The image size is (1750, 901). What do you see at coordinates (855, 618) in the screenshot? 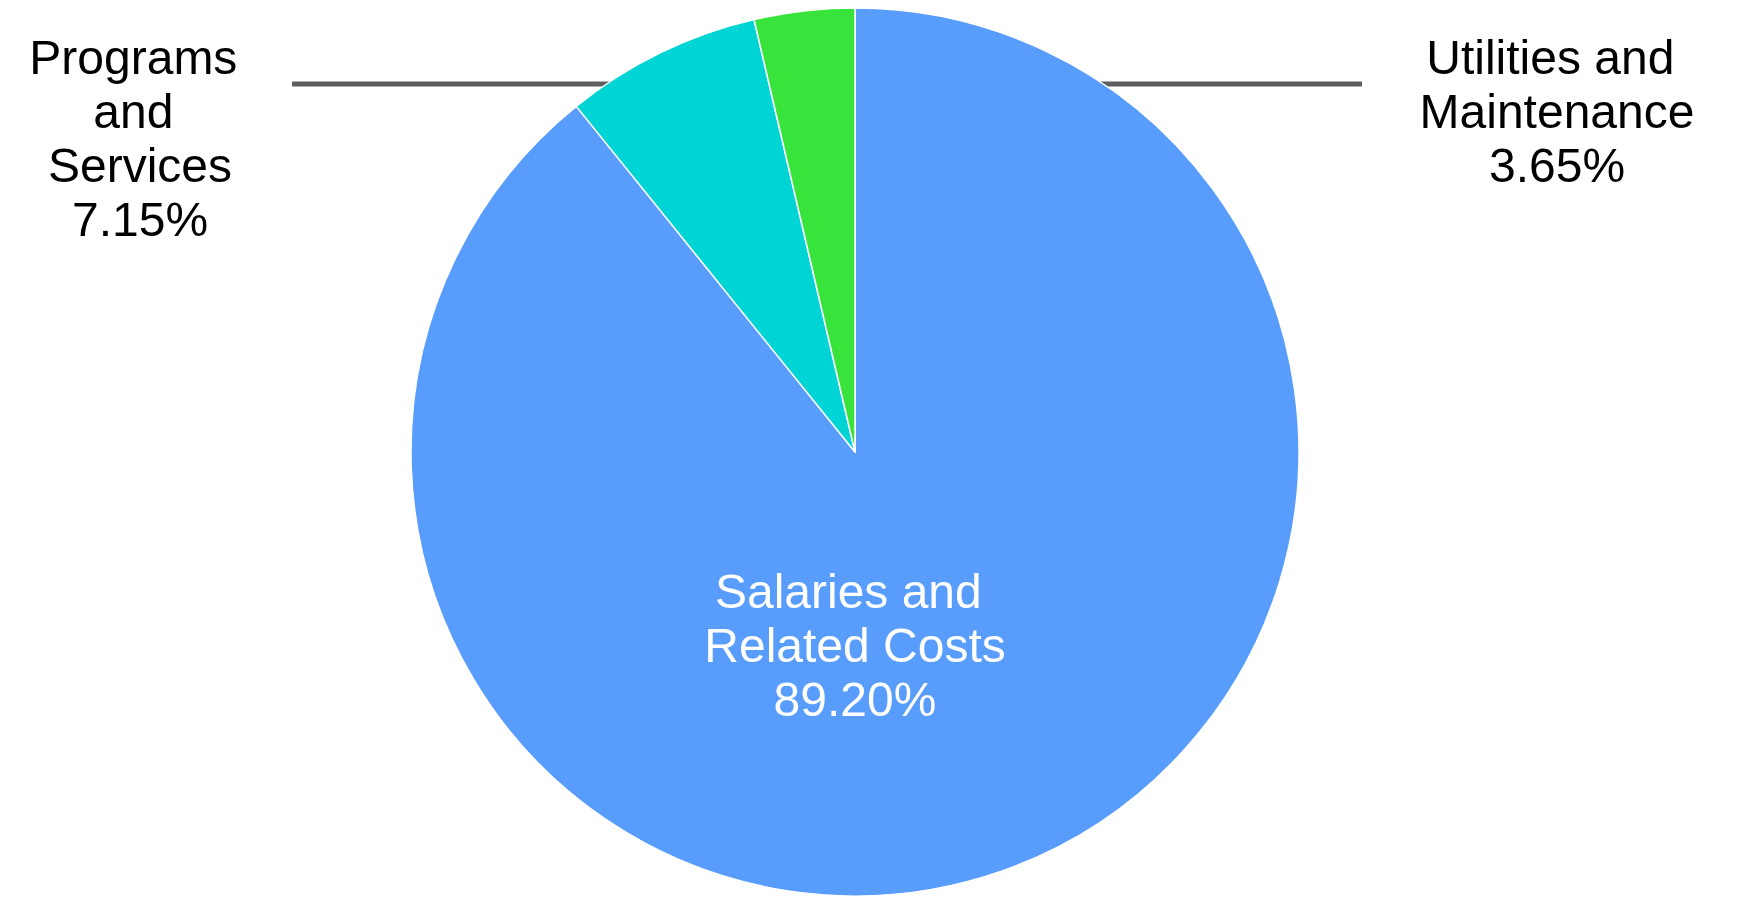
I see `slice-label: Salaries and Related Costs` at bounding box center [855, 618].